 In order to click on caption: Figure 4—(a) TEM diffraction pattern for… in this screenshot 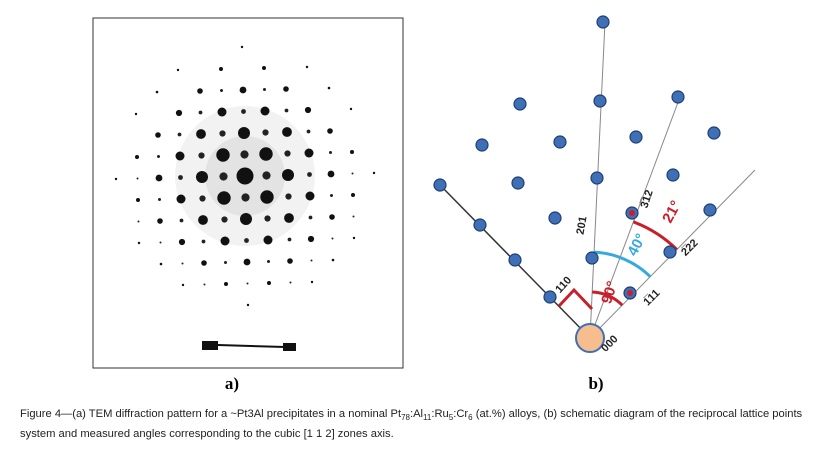, I will do `click(415, 424)`.